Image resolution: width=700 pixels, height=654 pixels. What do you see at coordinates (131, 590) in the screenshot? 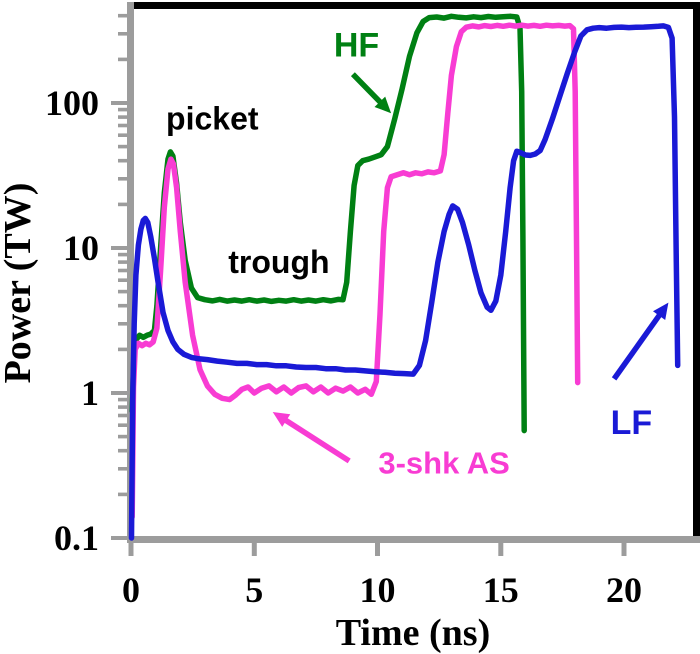
I see `x-tick-label-0: 0` at bounding box center [131, 590].